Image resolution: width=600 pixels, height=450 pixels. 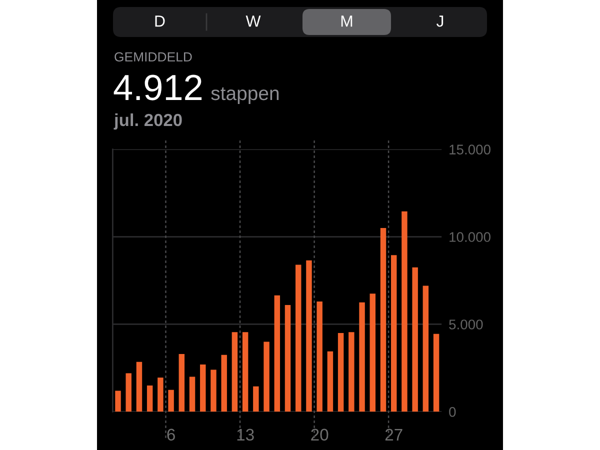 I want to click on text: J, so click(x=440, y=21).